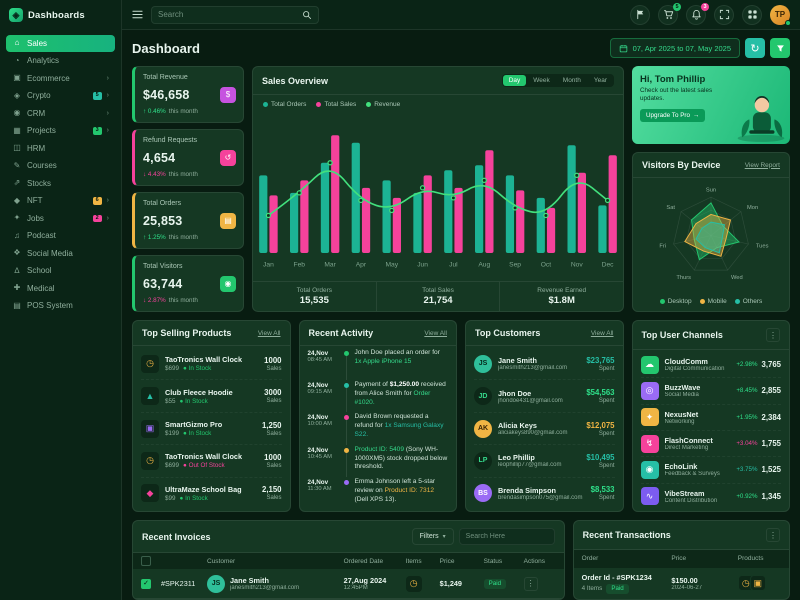 The image size is (800, 600). What do you see at coordinates (704, 583) in the screenshot?
I see `transaction-price: $150.00 2024-06-27` at bounding box center [704, 583].